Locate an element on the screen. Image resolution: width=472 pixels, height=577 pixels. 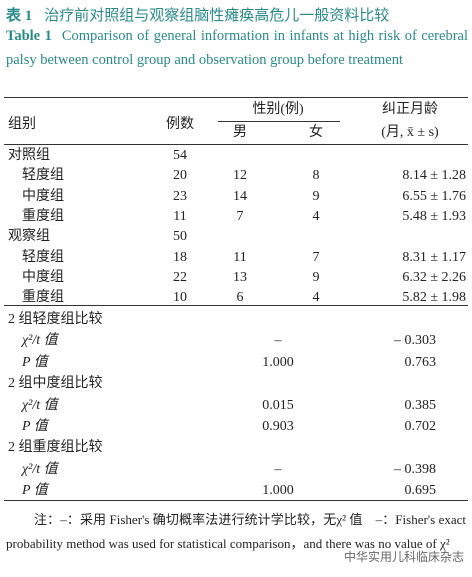
count: 23 is located at coordinates (180, 196).